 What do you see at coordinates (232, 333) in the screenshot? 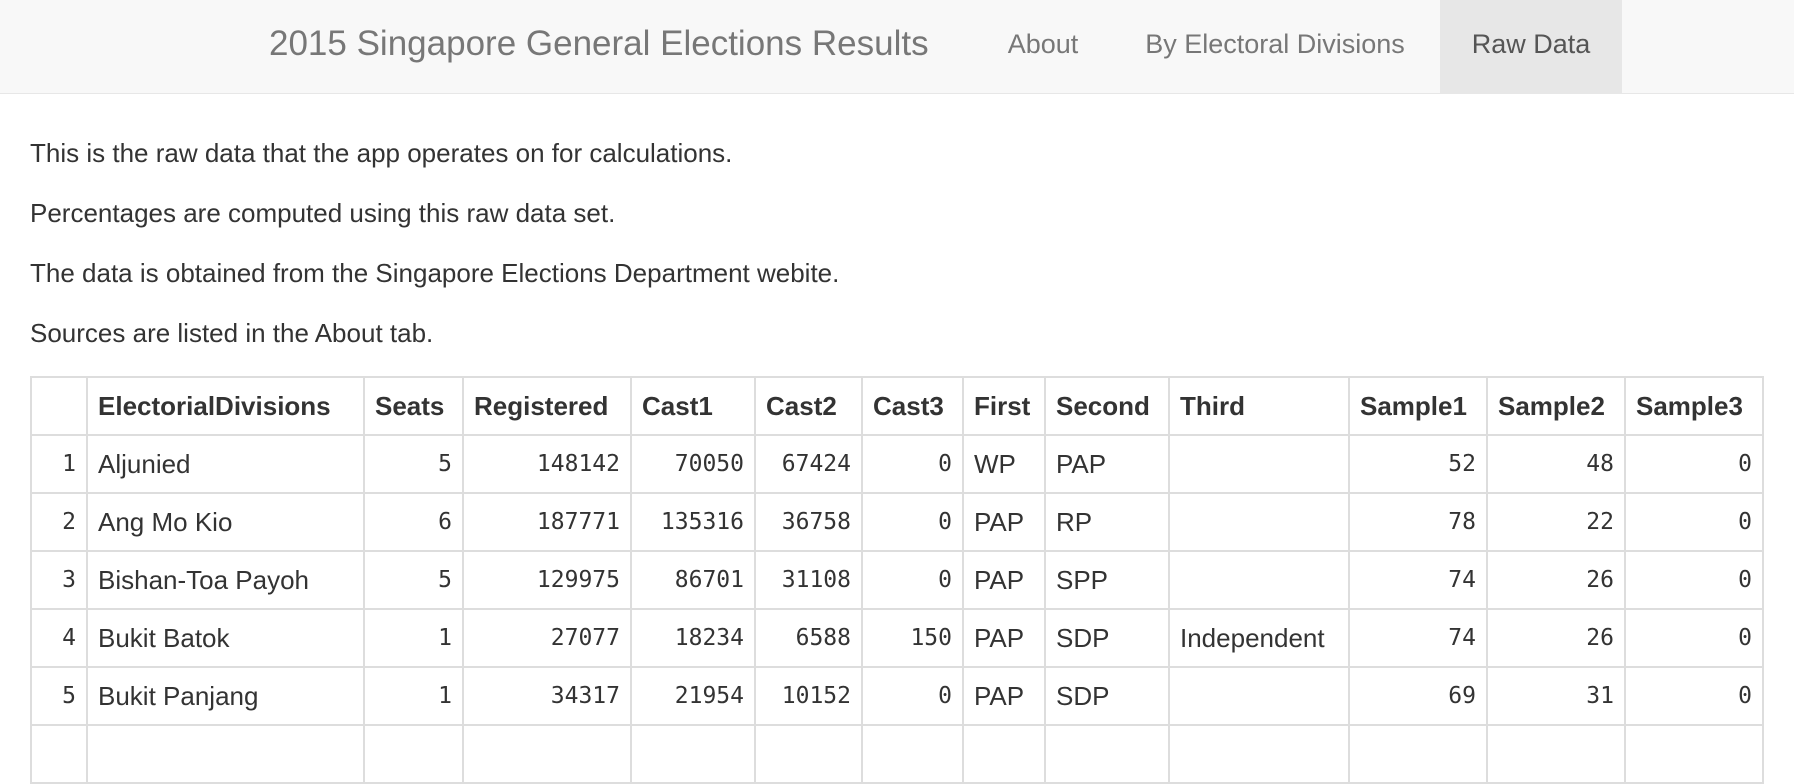
I see `intro-text: Sources are listed in the About tab.` at bounding box center [232, 333].